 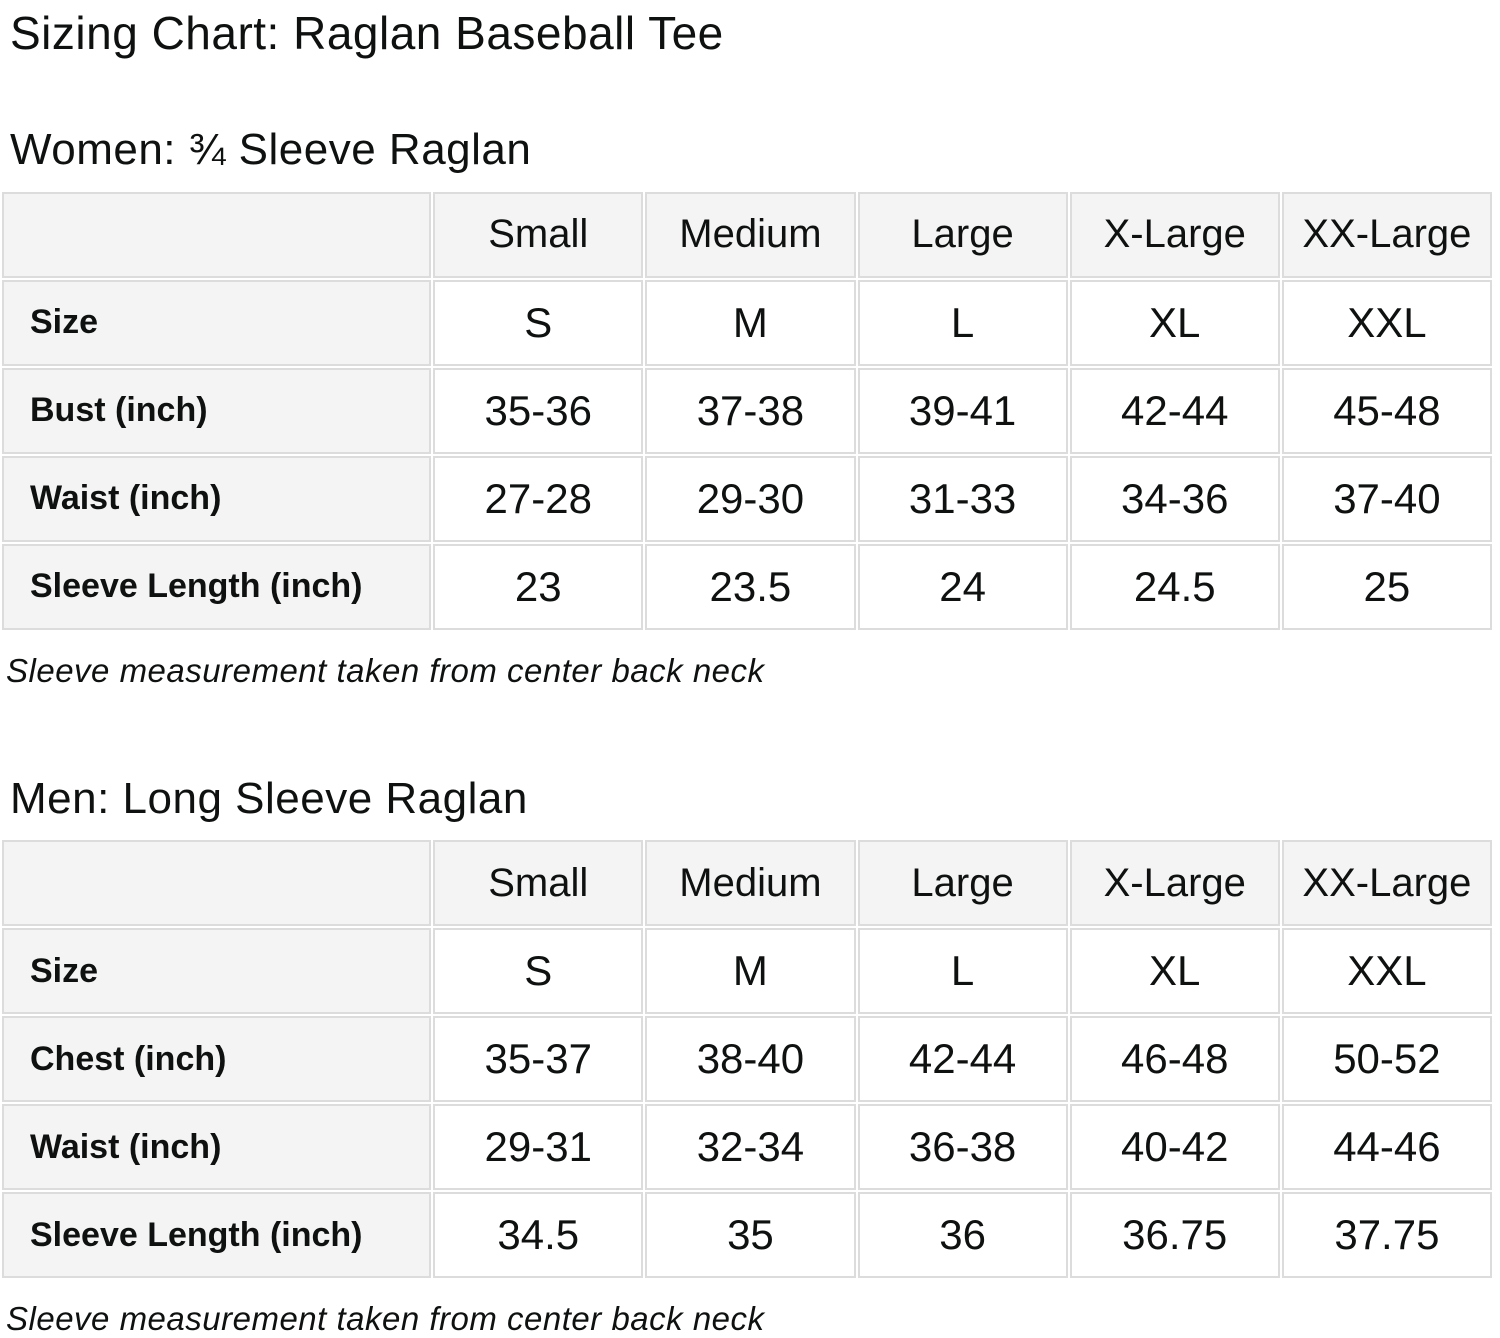 What do you see at coordinates (962, 498) in the screenshot?
I see `table-cell: 31-33` at bounding box center [962, 498].